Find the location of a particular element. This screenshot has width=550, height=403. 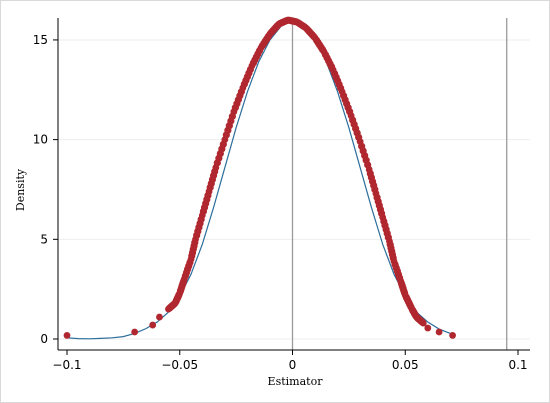

y-tick-label-2: 10 is located at coordinates (40, 140).